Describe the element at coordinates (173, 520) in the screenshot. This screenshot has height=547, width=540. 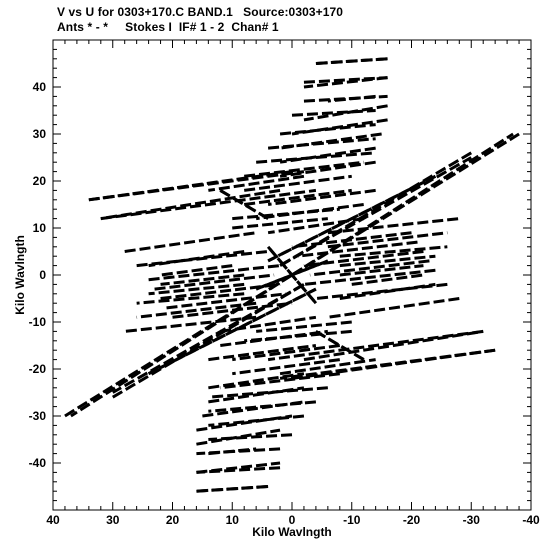
I see `x-tick-label: 20` at that location.